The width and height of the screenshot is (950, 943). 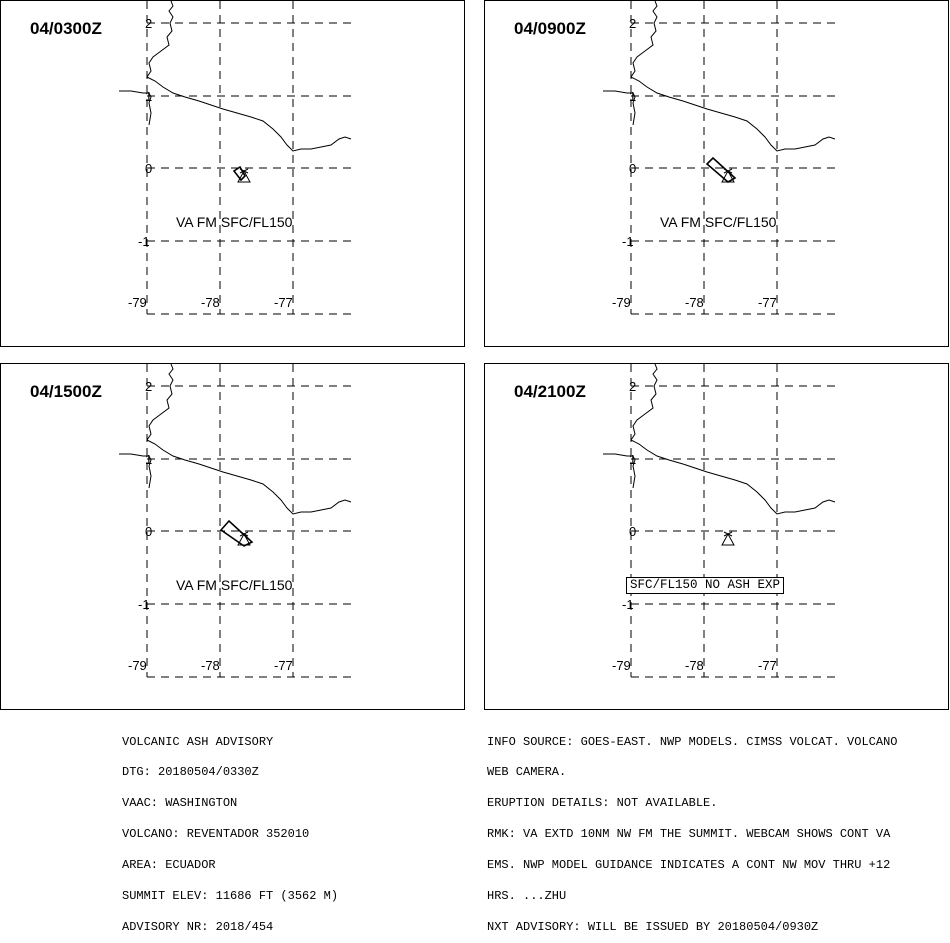 I want to click on advisory-line: ERUPTION DETAILS: NOT AVAILABLE., so click(x=602, y=803).